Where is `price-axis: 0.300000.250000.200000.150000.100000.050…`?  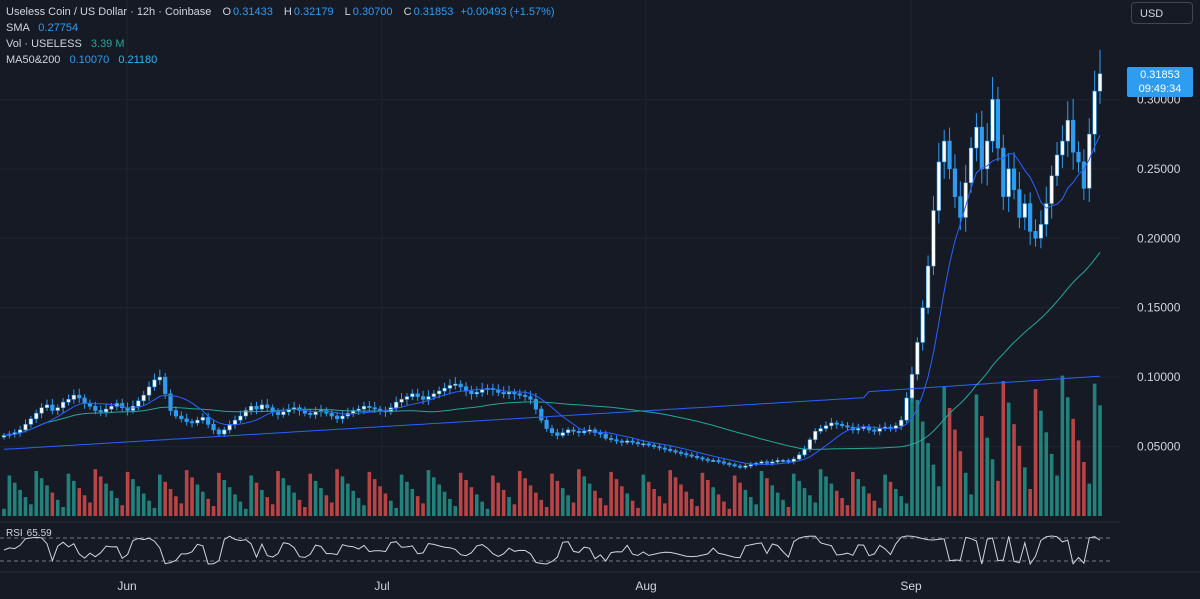
price-axis: 0.300000.250000.200000.150000.100000.050… is located at coordinates (1159, 272).